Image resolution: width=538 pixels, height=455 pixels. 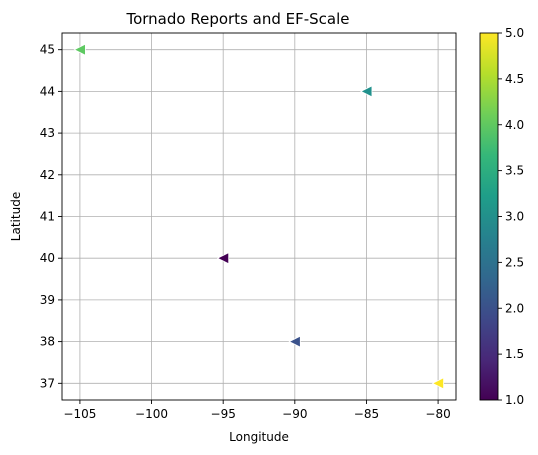 What do you see at coordinates (47, 300) in the screenshot?
I see `y-tick-label: 39` at bounding box center [47, 300].